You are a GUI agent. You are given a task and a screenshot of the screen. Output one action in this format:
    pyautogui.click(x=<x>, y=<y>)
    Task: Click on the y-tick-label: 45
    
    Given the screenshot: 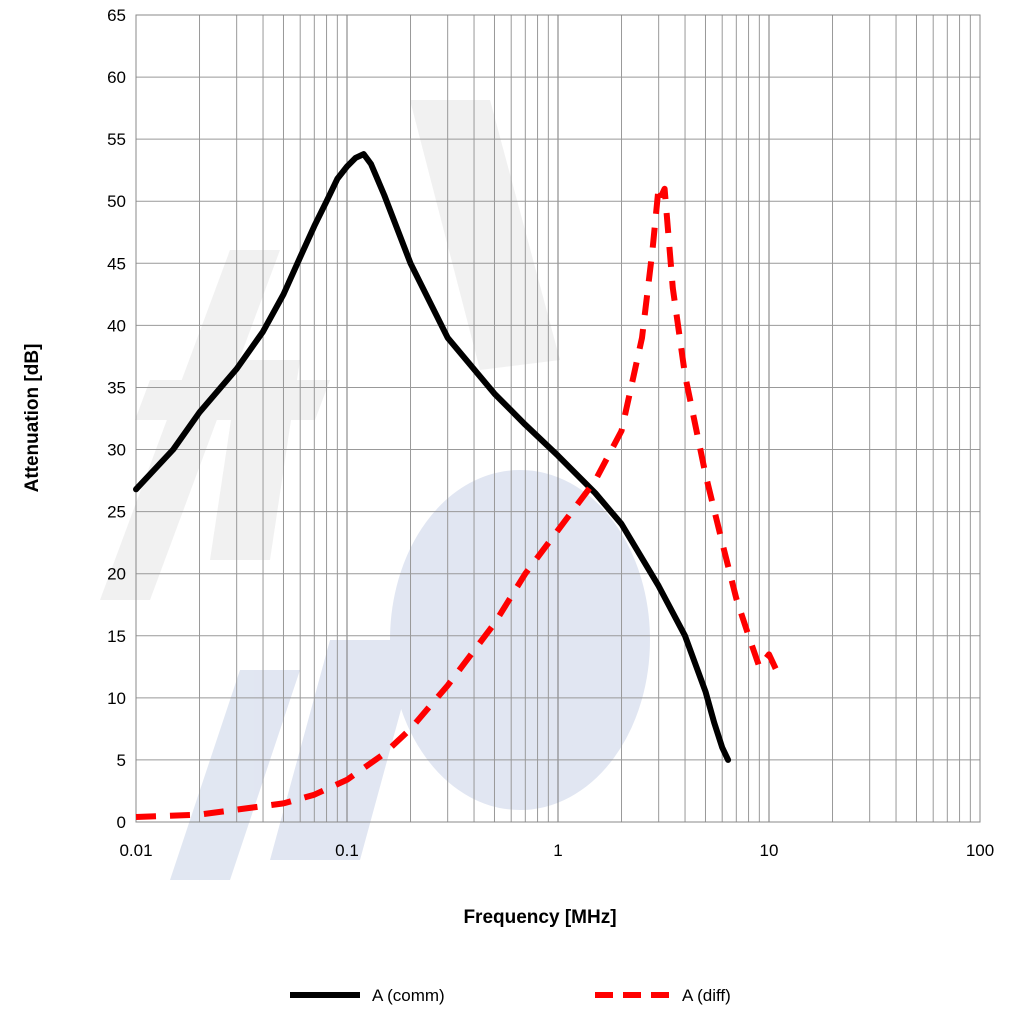 What is the action you would take?
    pyautogui.click(x=116, y=263)
    